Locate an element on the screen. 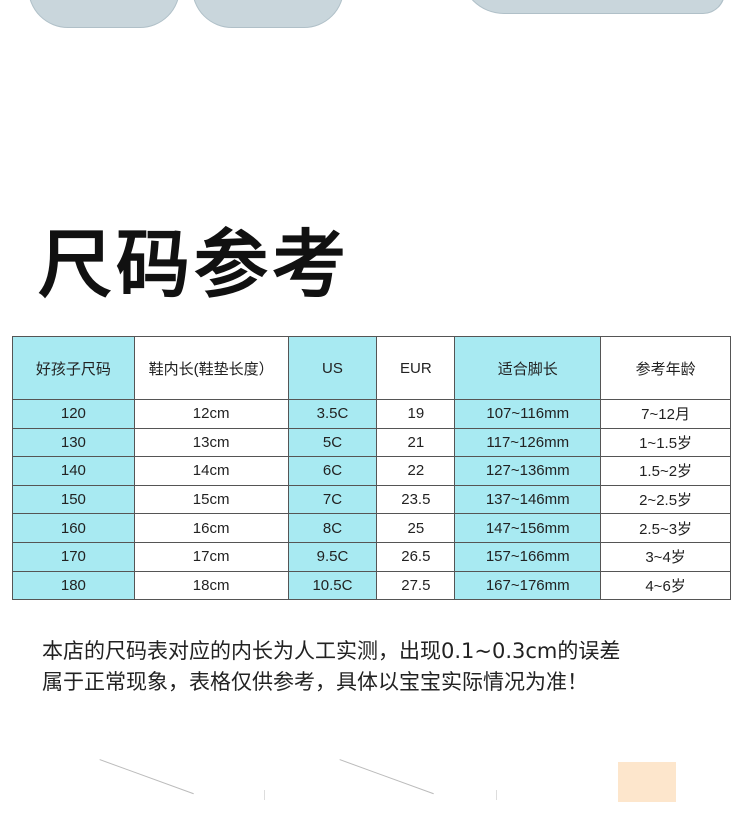 Image resolution: width=750 pixels, height=831 pixels. table-row: 120 12cm 3.5C 19 107~116mm 7~12月 is located at coordinates (371, 414).